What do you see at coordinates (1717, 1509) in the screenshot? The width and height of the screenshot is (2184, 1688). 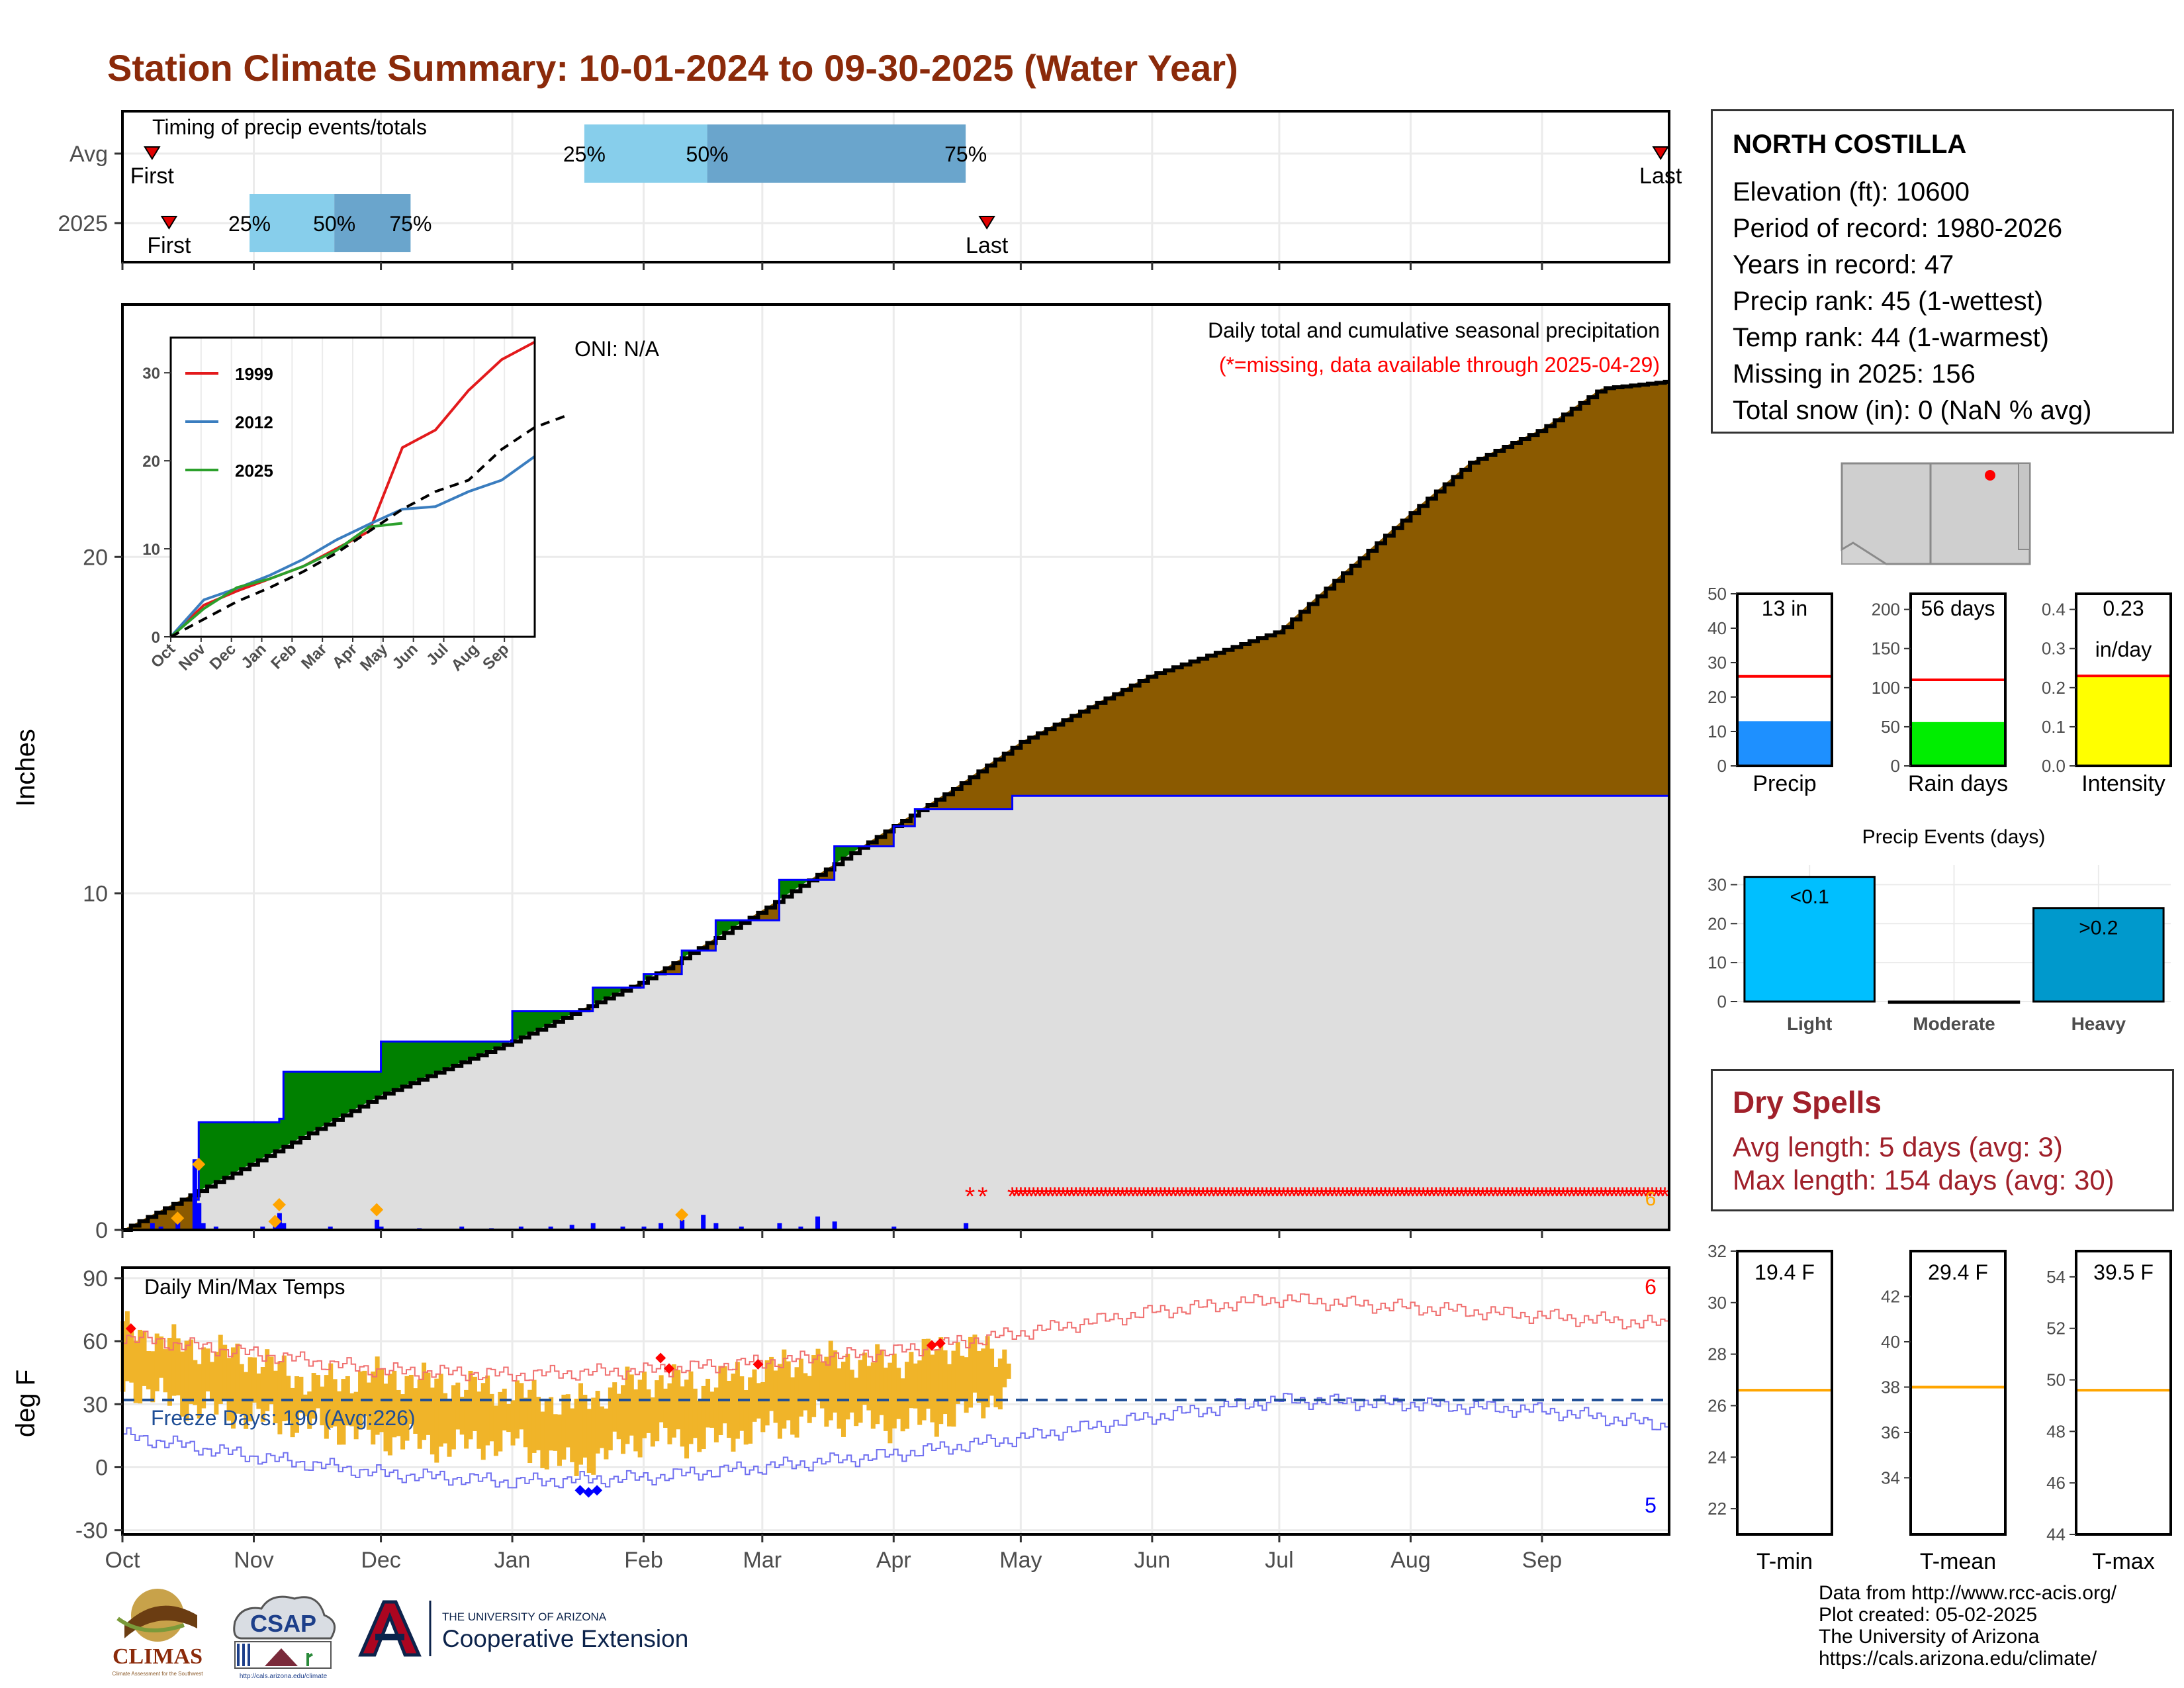 I see `meantemp-ytick-label-0-0: 22` at bounding box center [1717, 1509].